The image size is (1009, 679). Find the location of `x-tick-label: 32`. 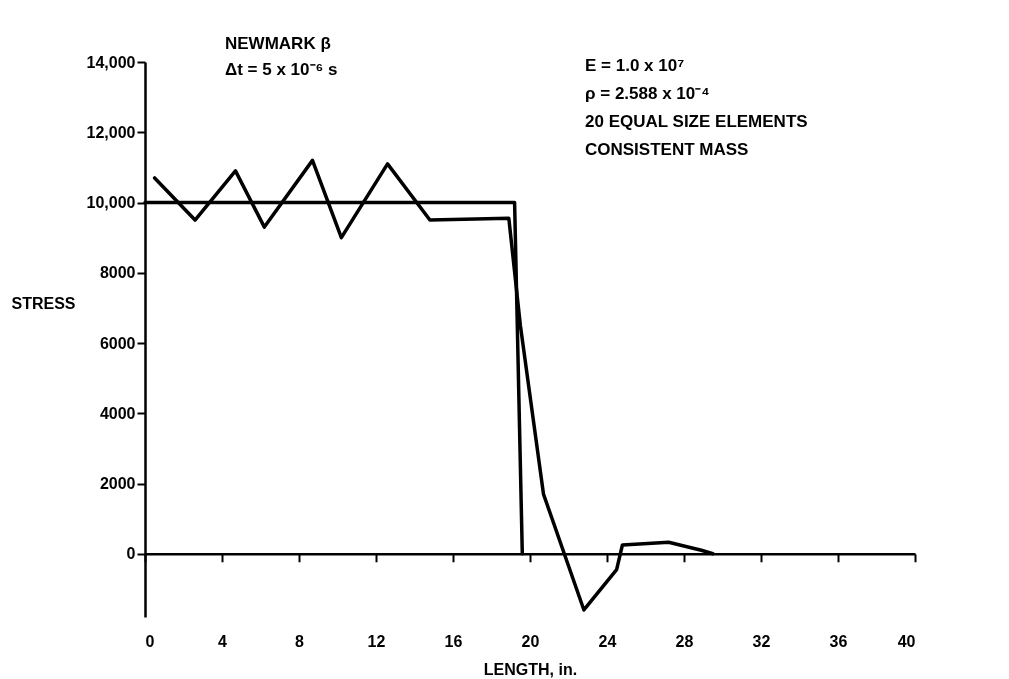

x-tick-label: 32 is located at coordinates (761, 641).